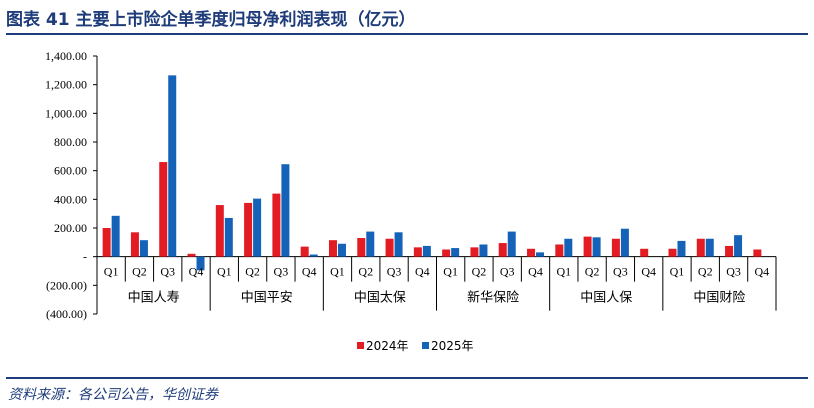 This screenshot has width=814, height=408. I want to click on x-group-label: 中国人寿, so click(154, 298).